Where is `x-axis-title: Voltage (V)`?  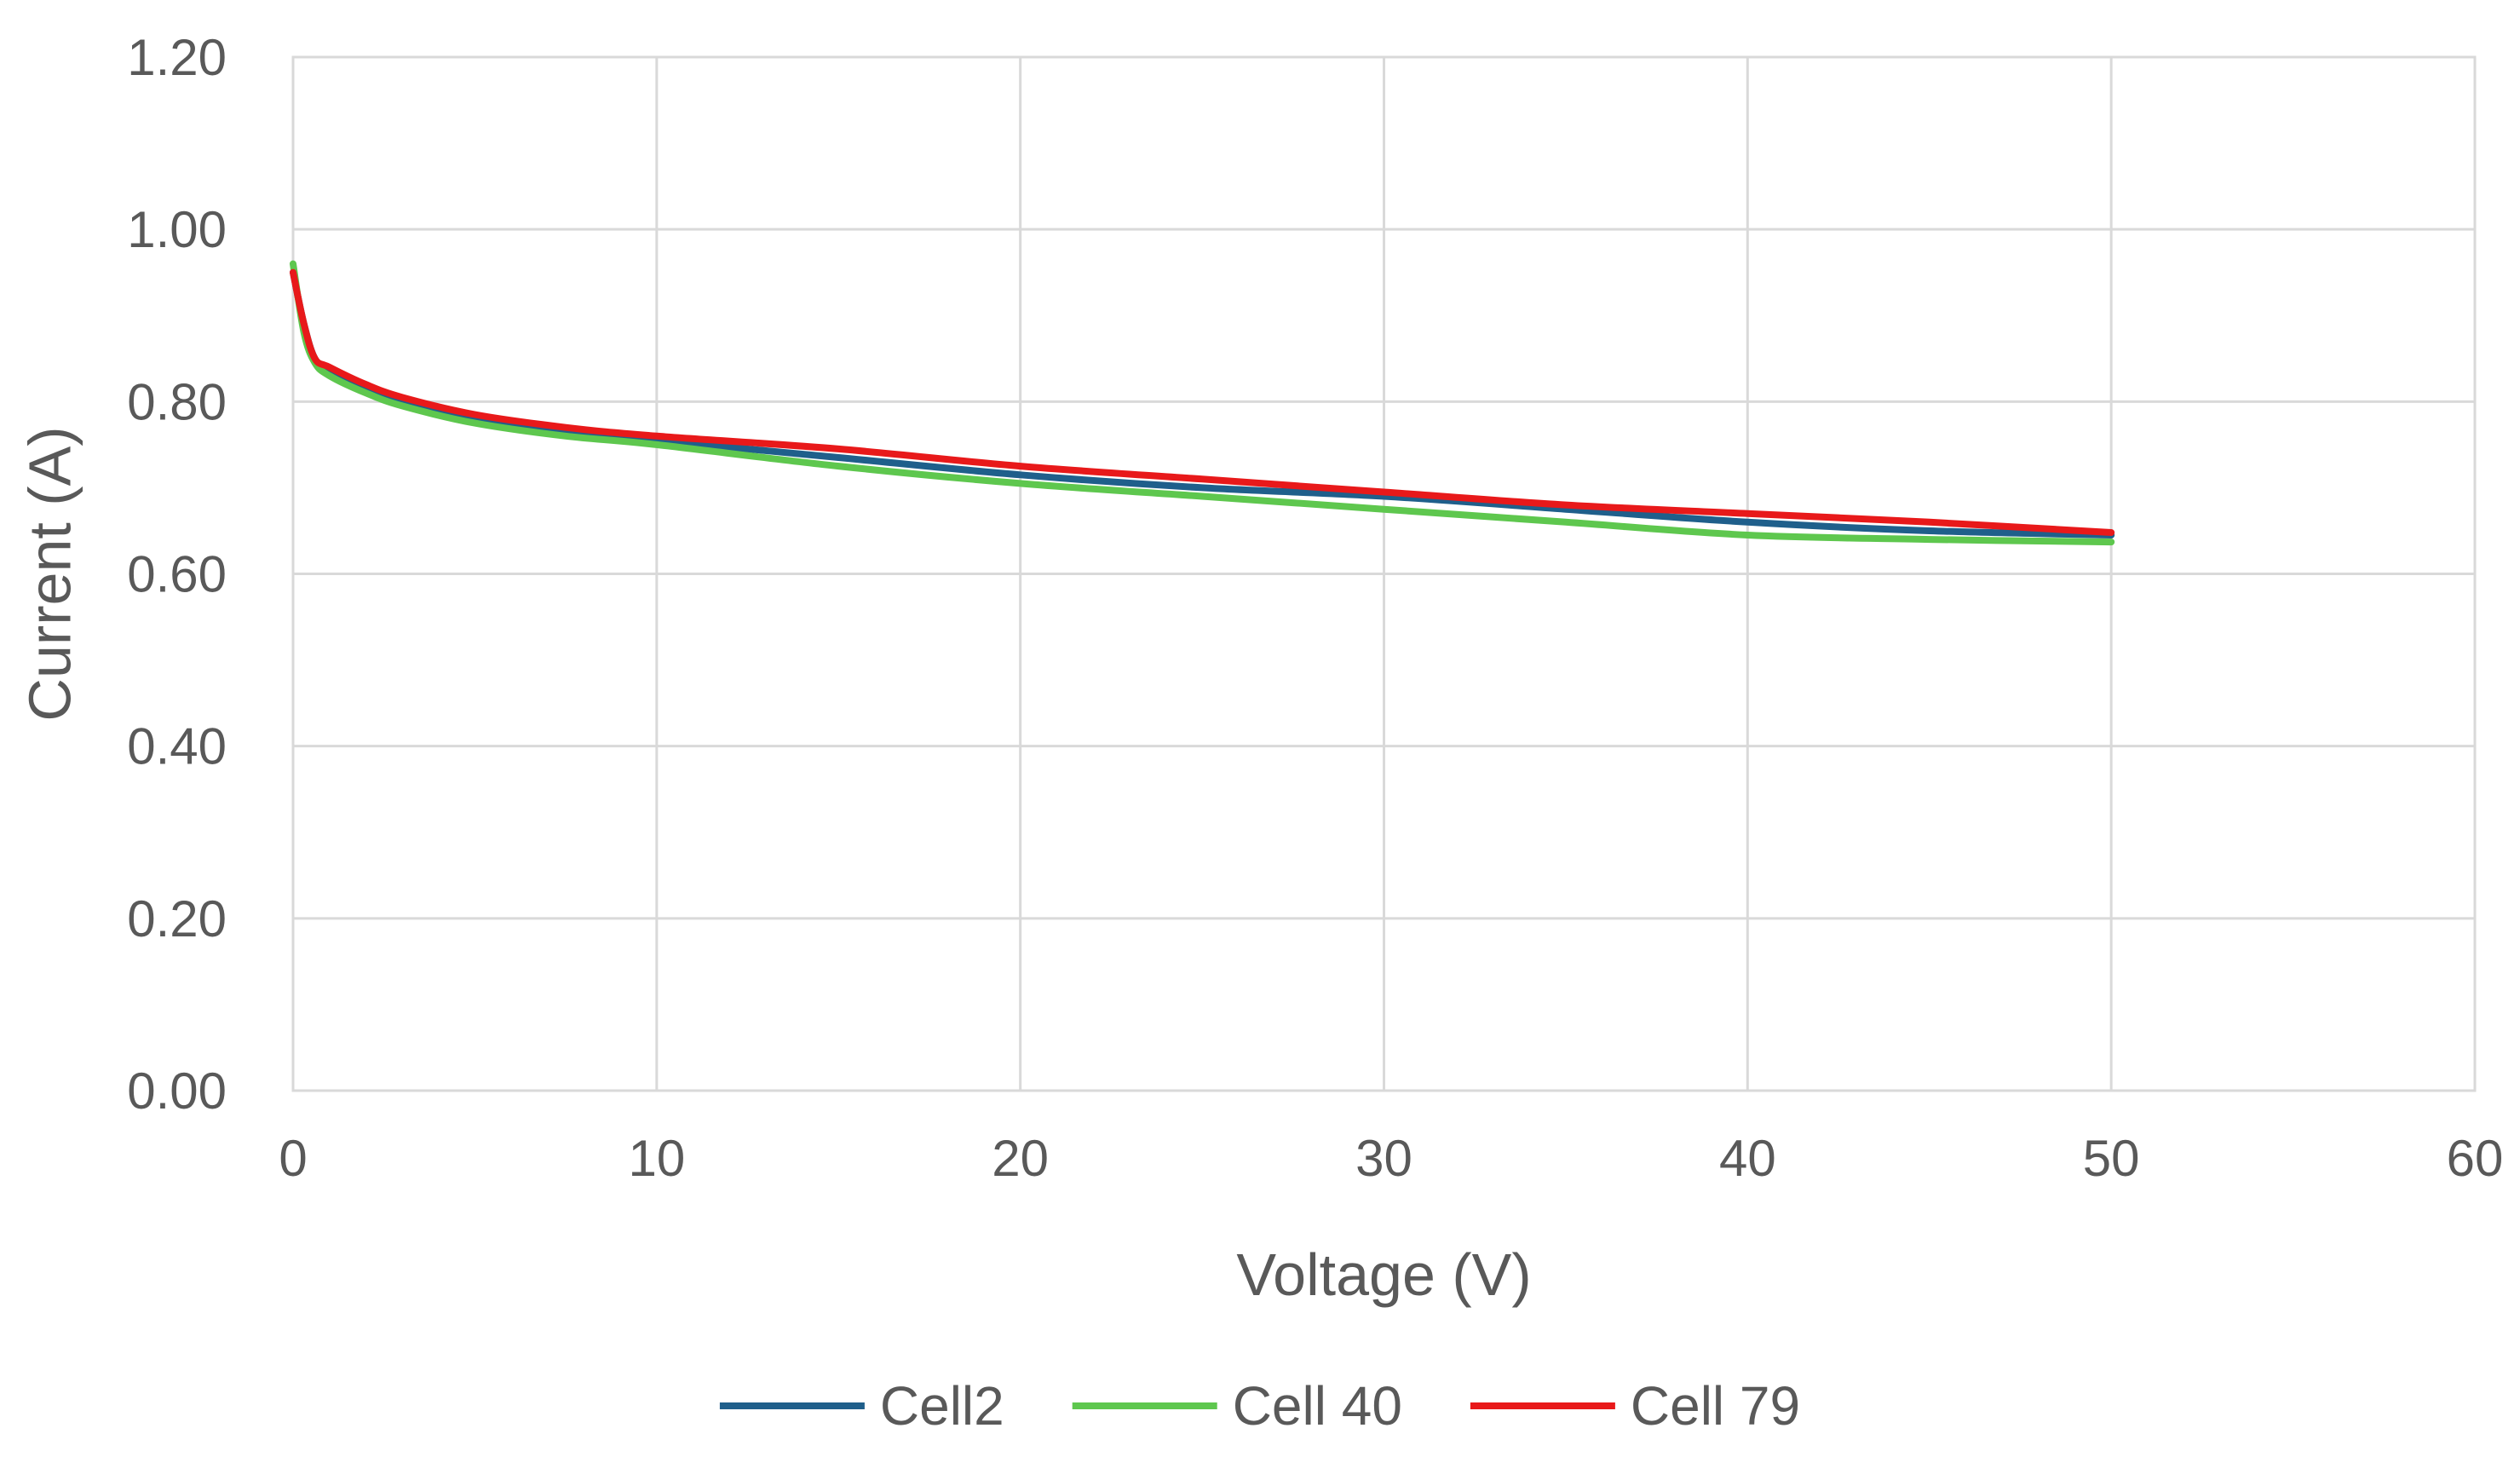 x-axis-title: Voltage (V) is located at coordinates (1383, 1274).